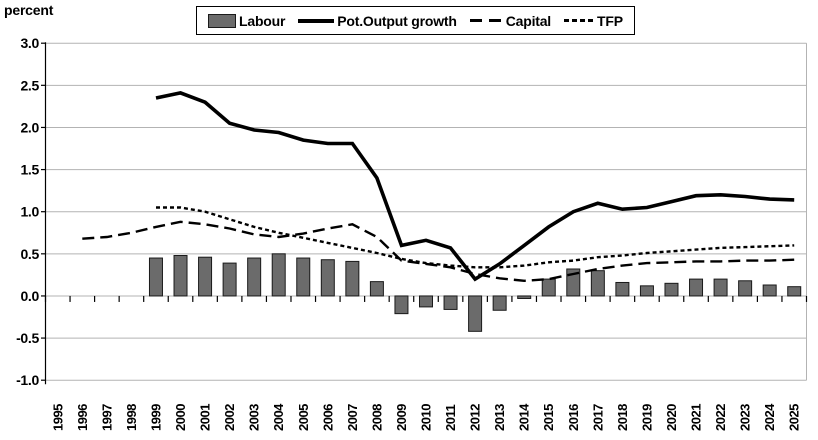 This screenshot has height=440, width=818. Describe the element at coordinates (376, 417) in the screenshot. I see `x-tick-label: 2008` at that location.